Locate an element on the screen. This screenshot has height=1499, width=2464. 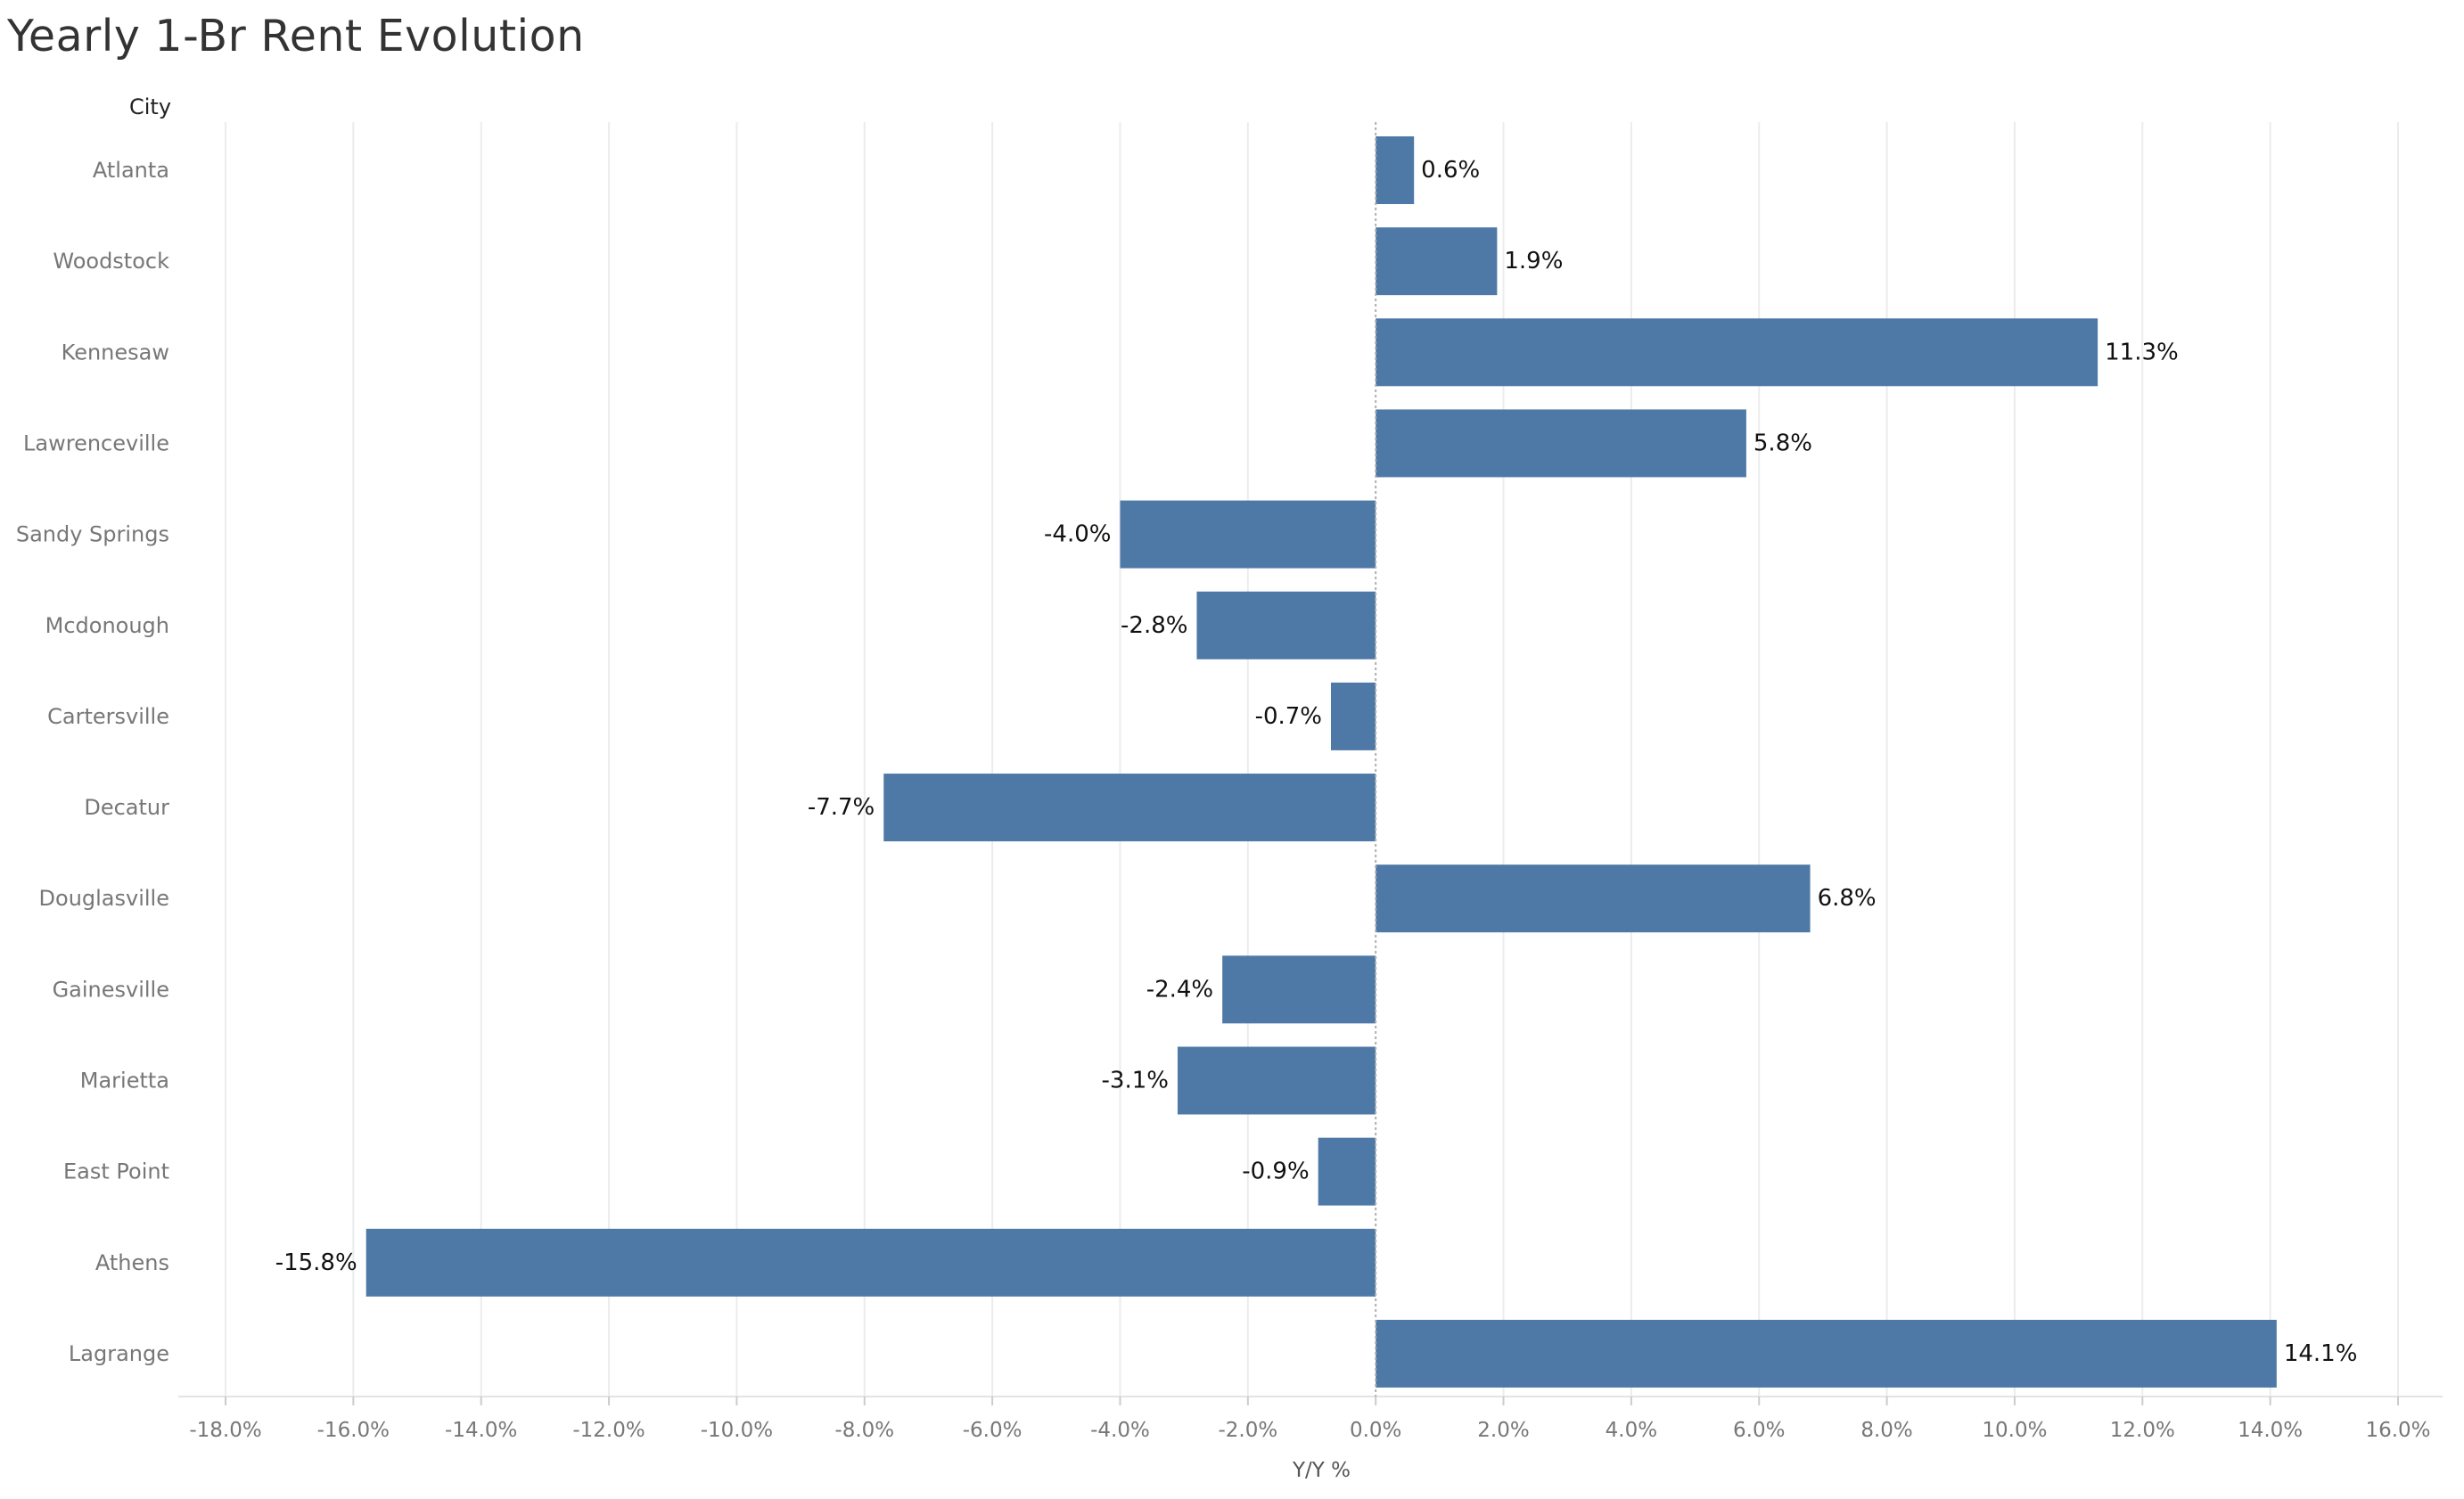
chart-title: Yearly 1-Br Rent Evolution is located at coordinates (296, 36).